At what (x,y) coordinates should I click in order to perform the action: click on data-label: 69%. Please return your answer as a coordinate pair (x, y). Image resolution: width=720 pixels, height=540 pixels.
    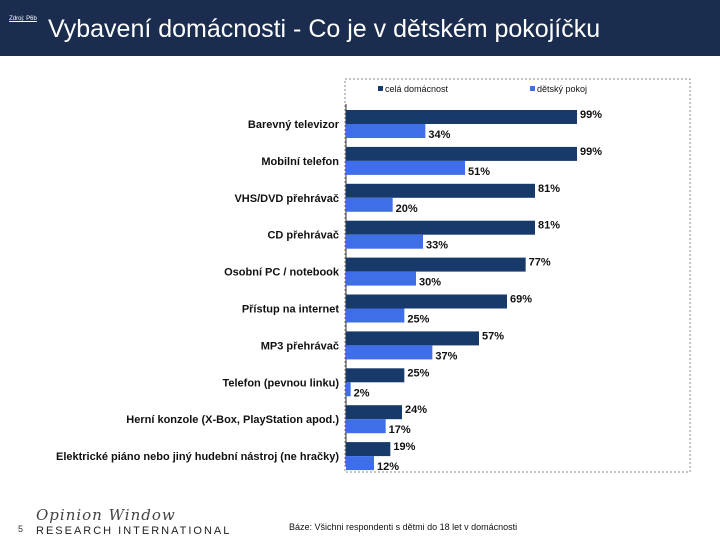
    Looking at the image, I should click on (521, 300).